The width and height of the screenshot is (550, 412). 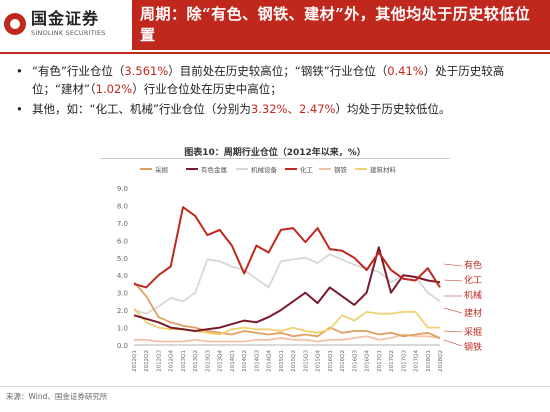 I want to click on x-tick-label: 2013Q1, so click(x=184, y=361).